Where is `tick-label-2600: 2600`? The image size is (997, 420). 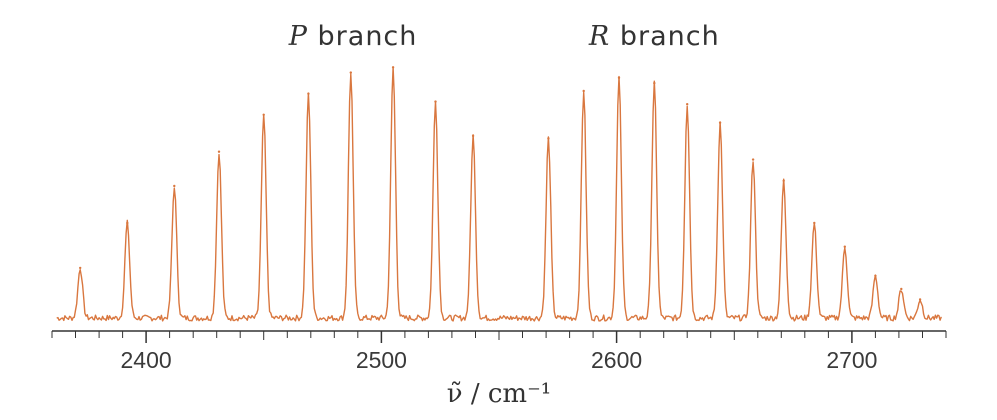 tick-label-2600: 2600 is located at coordinates (616, 360).